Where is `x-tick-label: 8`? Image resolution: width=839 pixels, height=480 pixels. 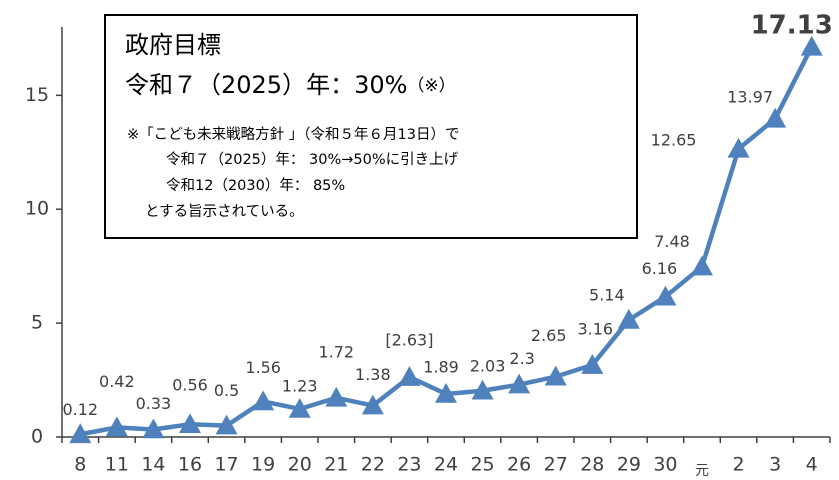
x-tick-label: 8 is located at coordinates (80, 465).